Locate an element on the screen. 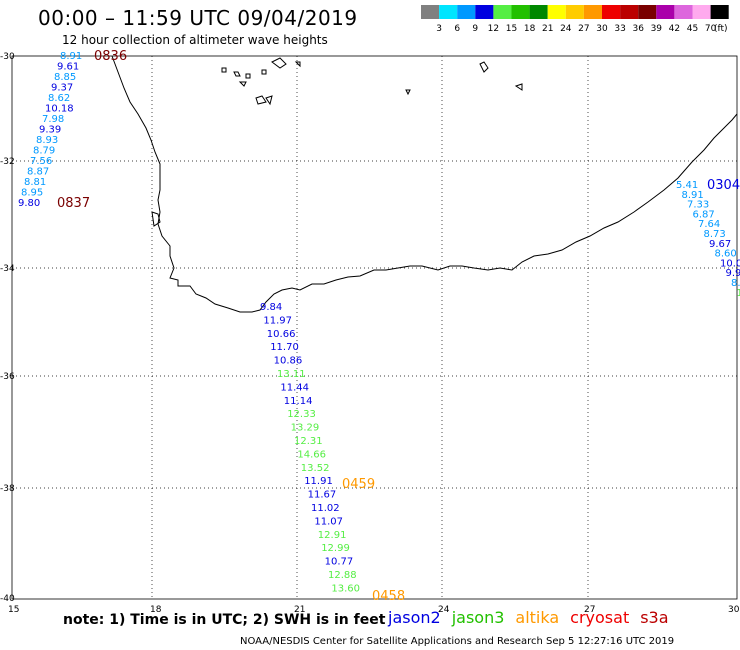 The height and width of the screenshot is (650, 740). satellite-legend: jason2 jason3 altika cryosat s3a is located at coordinates (534, 617).